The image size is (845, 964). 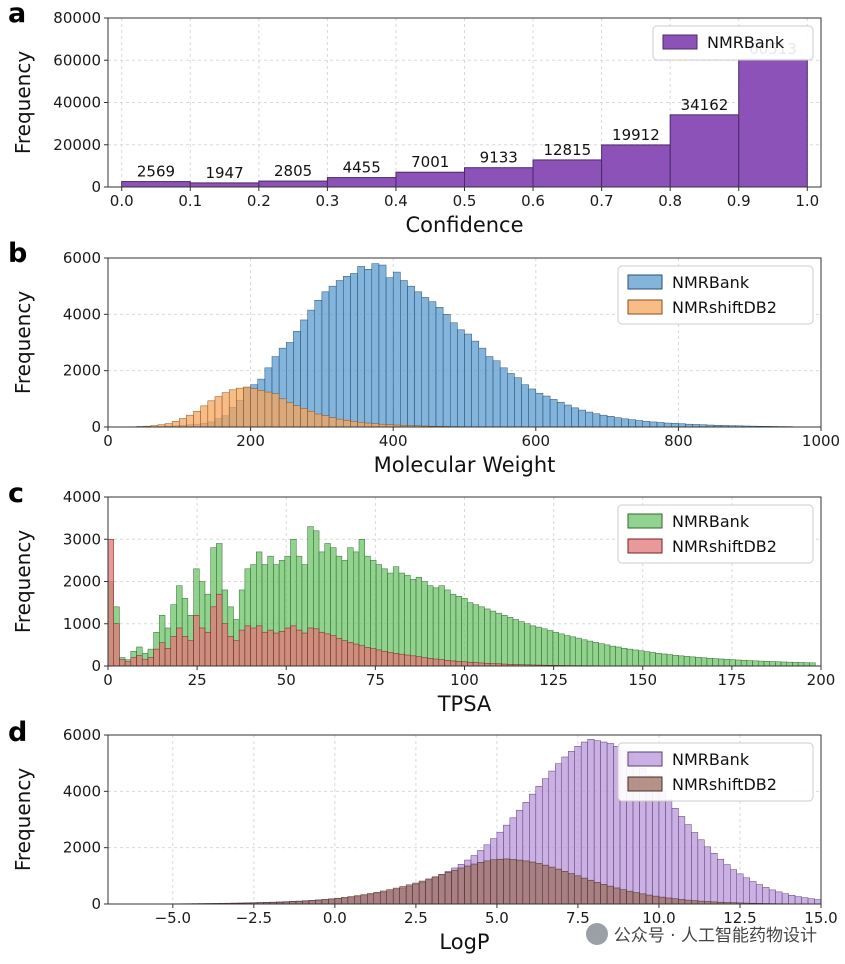 What do you see at coordinates (678, 441) in the screenshot?
I see `x-tick-label: 800` at bounding box center [678, 441].